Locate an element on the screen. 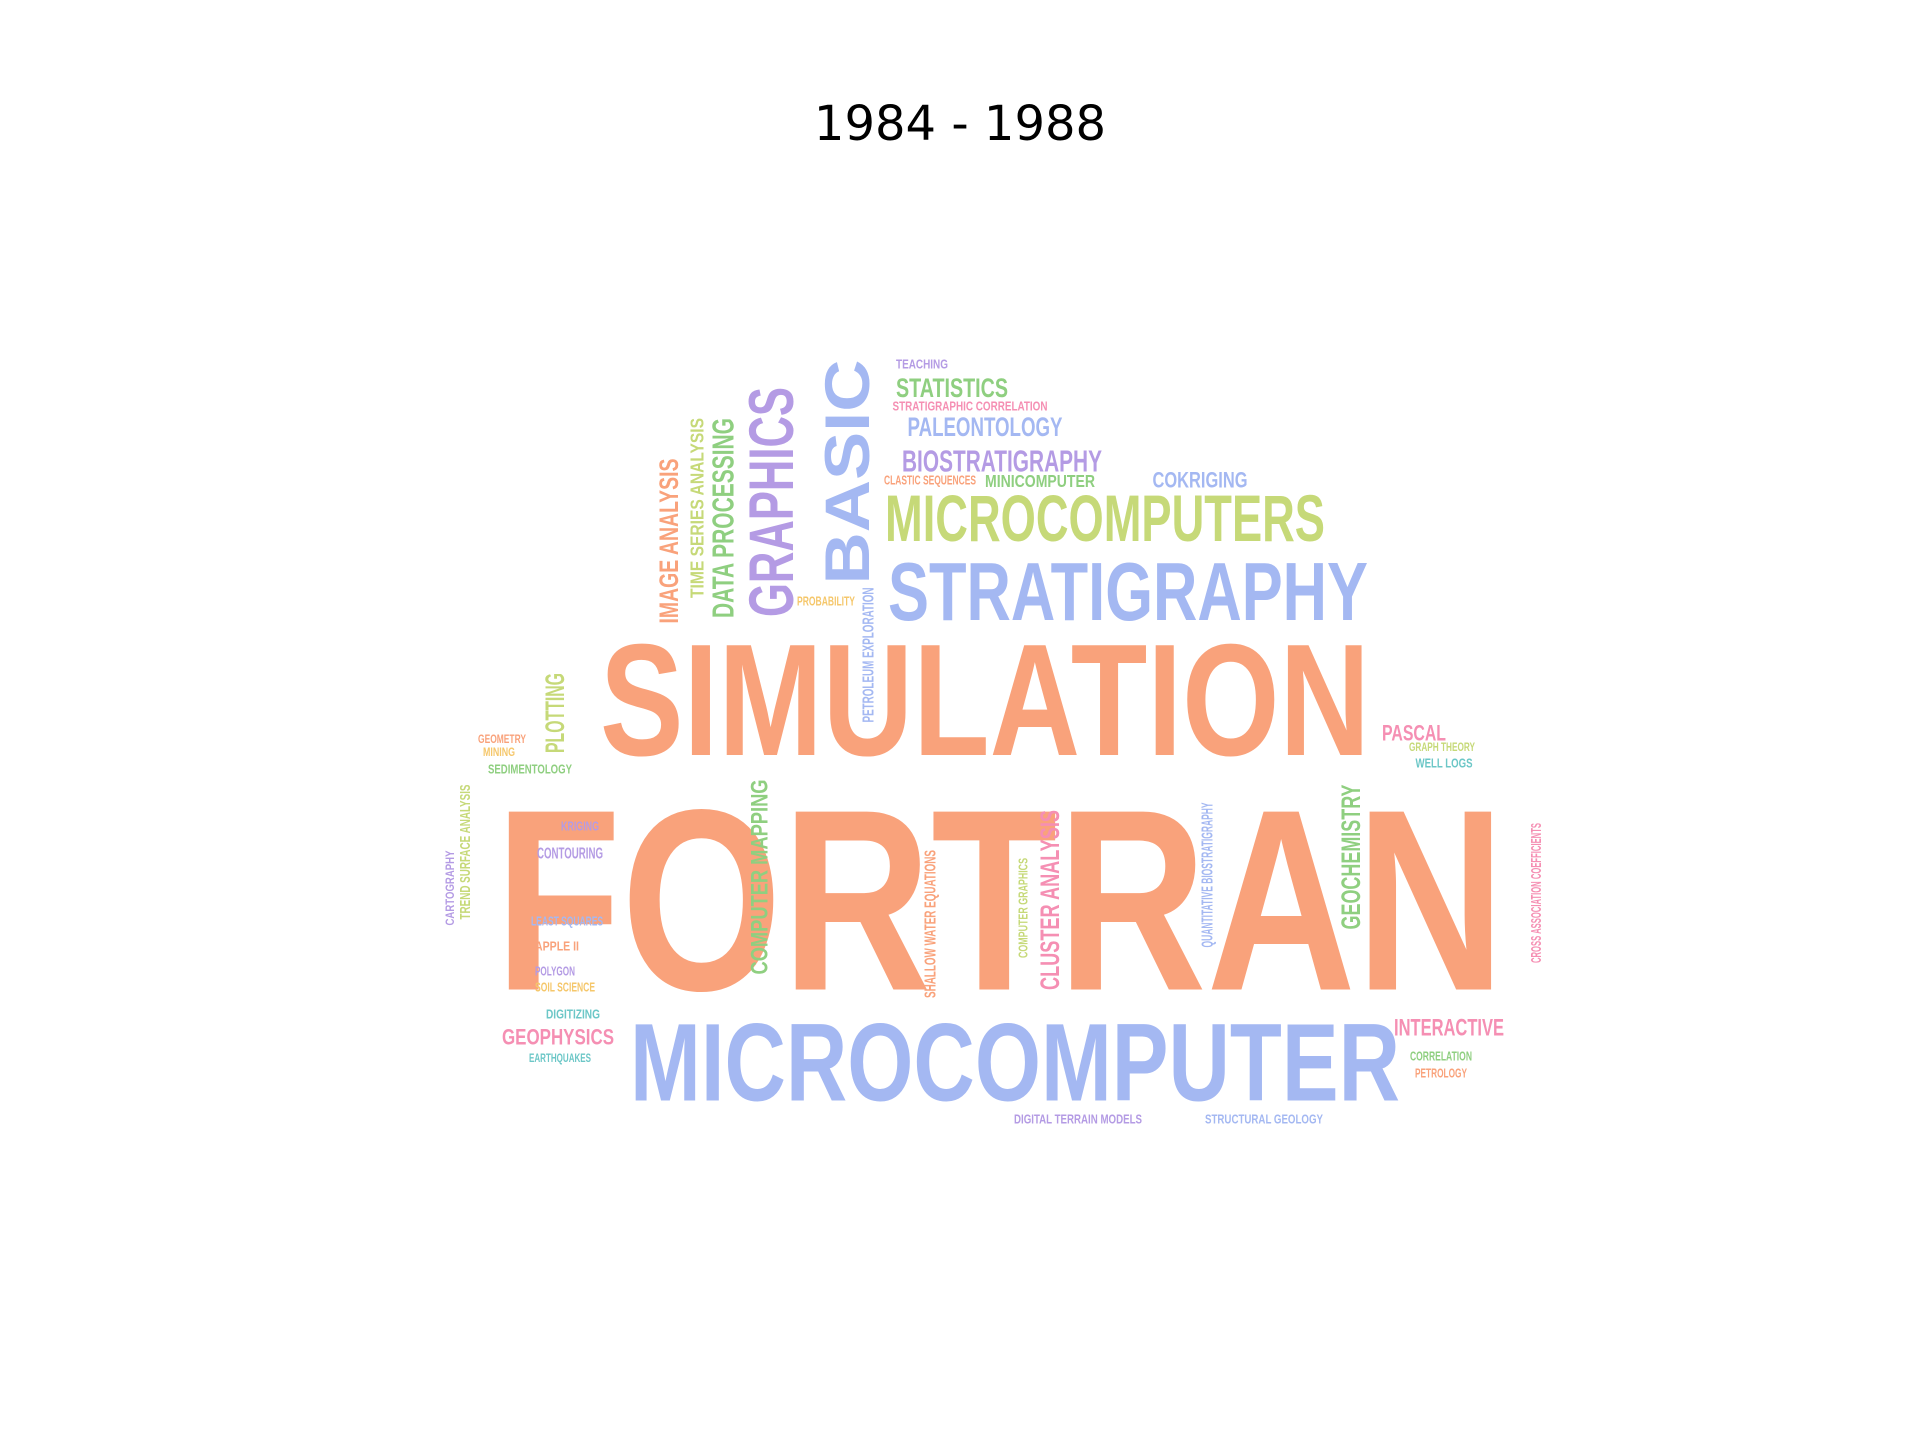 This screenshot has width=1920, height=1440. word-paleontology: PALEONTOLOGY is located at coordinates (985, 427).